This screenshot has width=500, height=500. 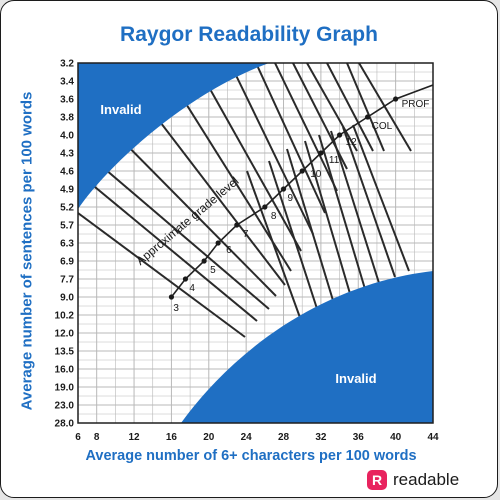 What do you see at coordinates (359, 437) in the screenshot?
I see `x-tick-label: 36` at bounding box center [359, 437].